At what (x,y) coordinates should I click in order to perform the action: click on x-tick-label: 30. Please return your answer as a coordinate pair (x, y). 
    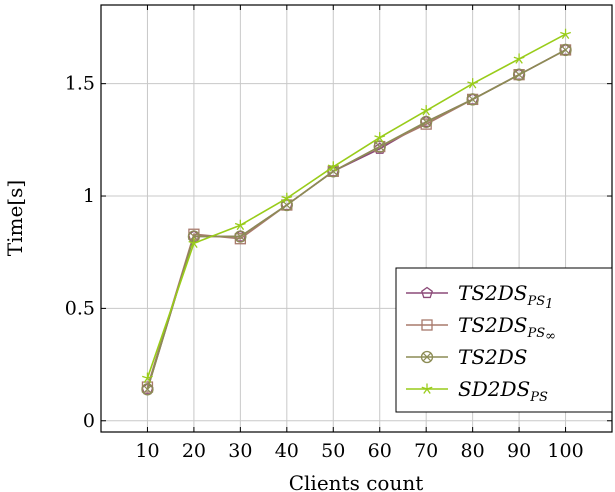
    Looking at the image, I should click on (240, 451).